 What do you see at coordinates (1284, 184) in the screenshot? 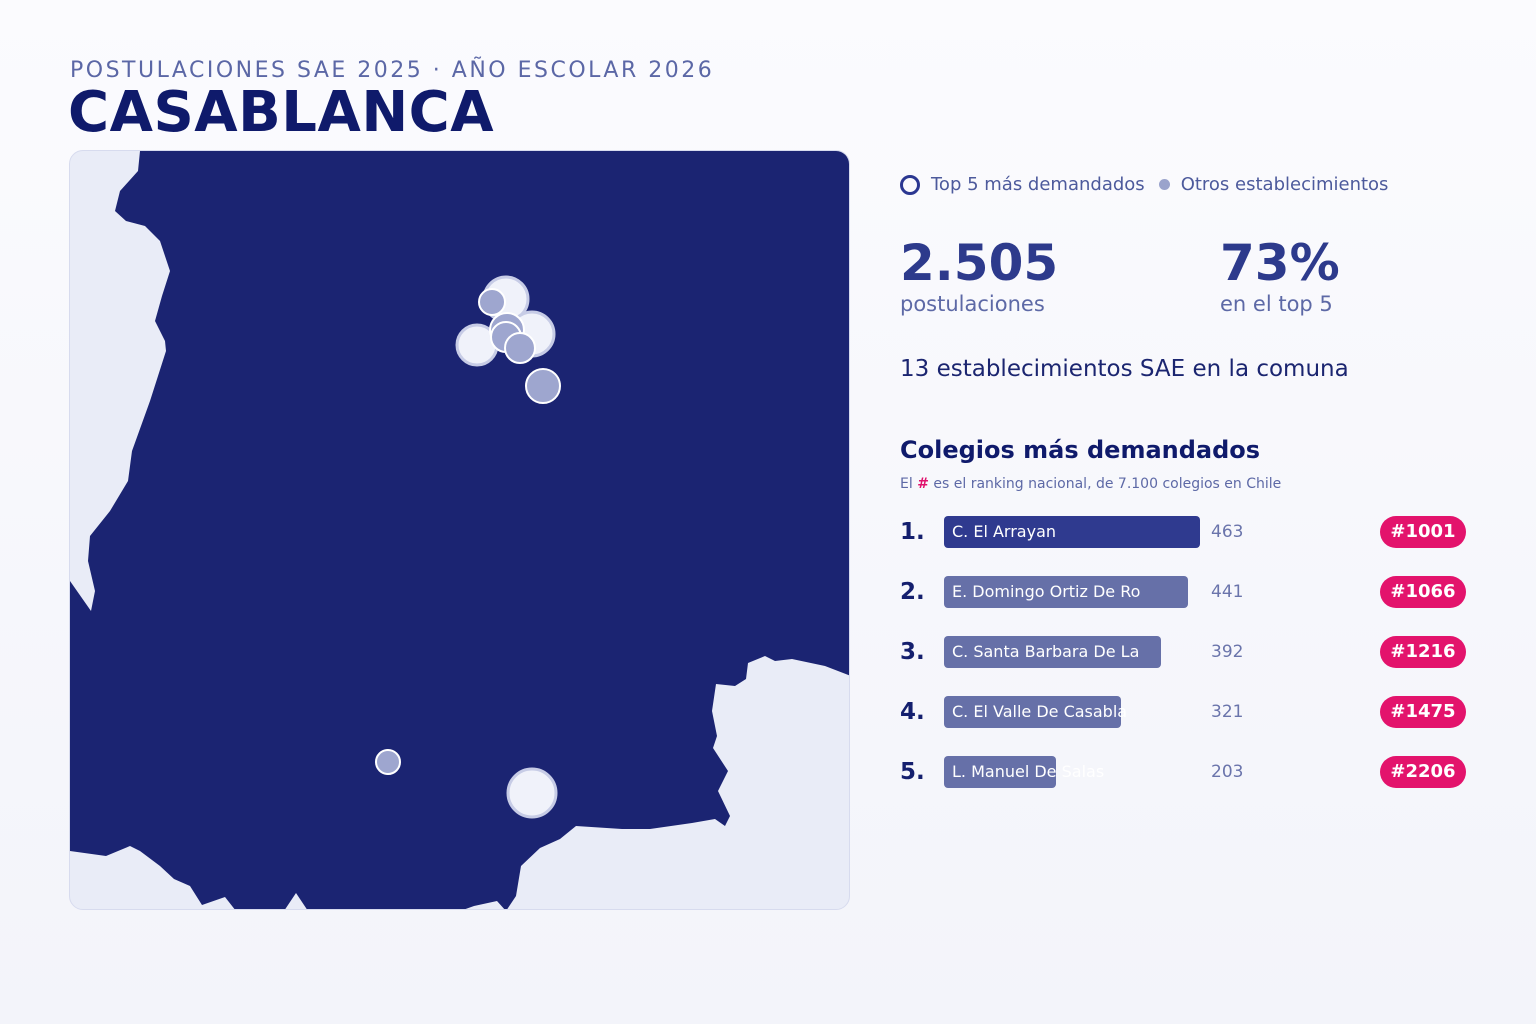
I see `legend-others-label: Otros establecimientos` at bounding box center [1284, 184].